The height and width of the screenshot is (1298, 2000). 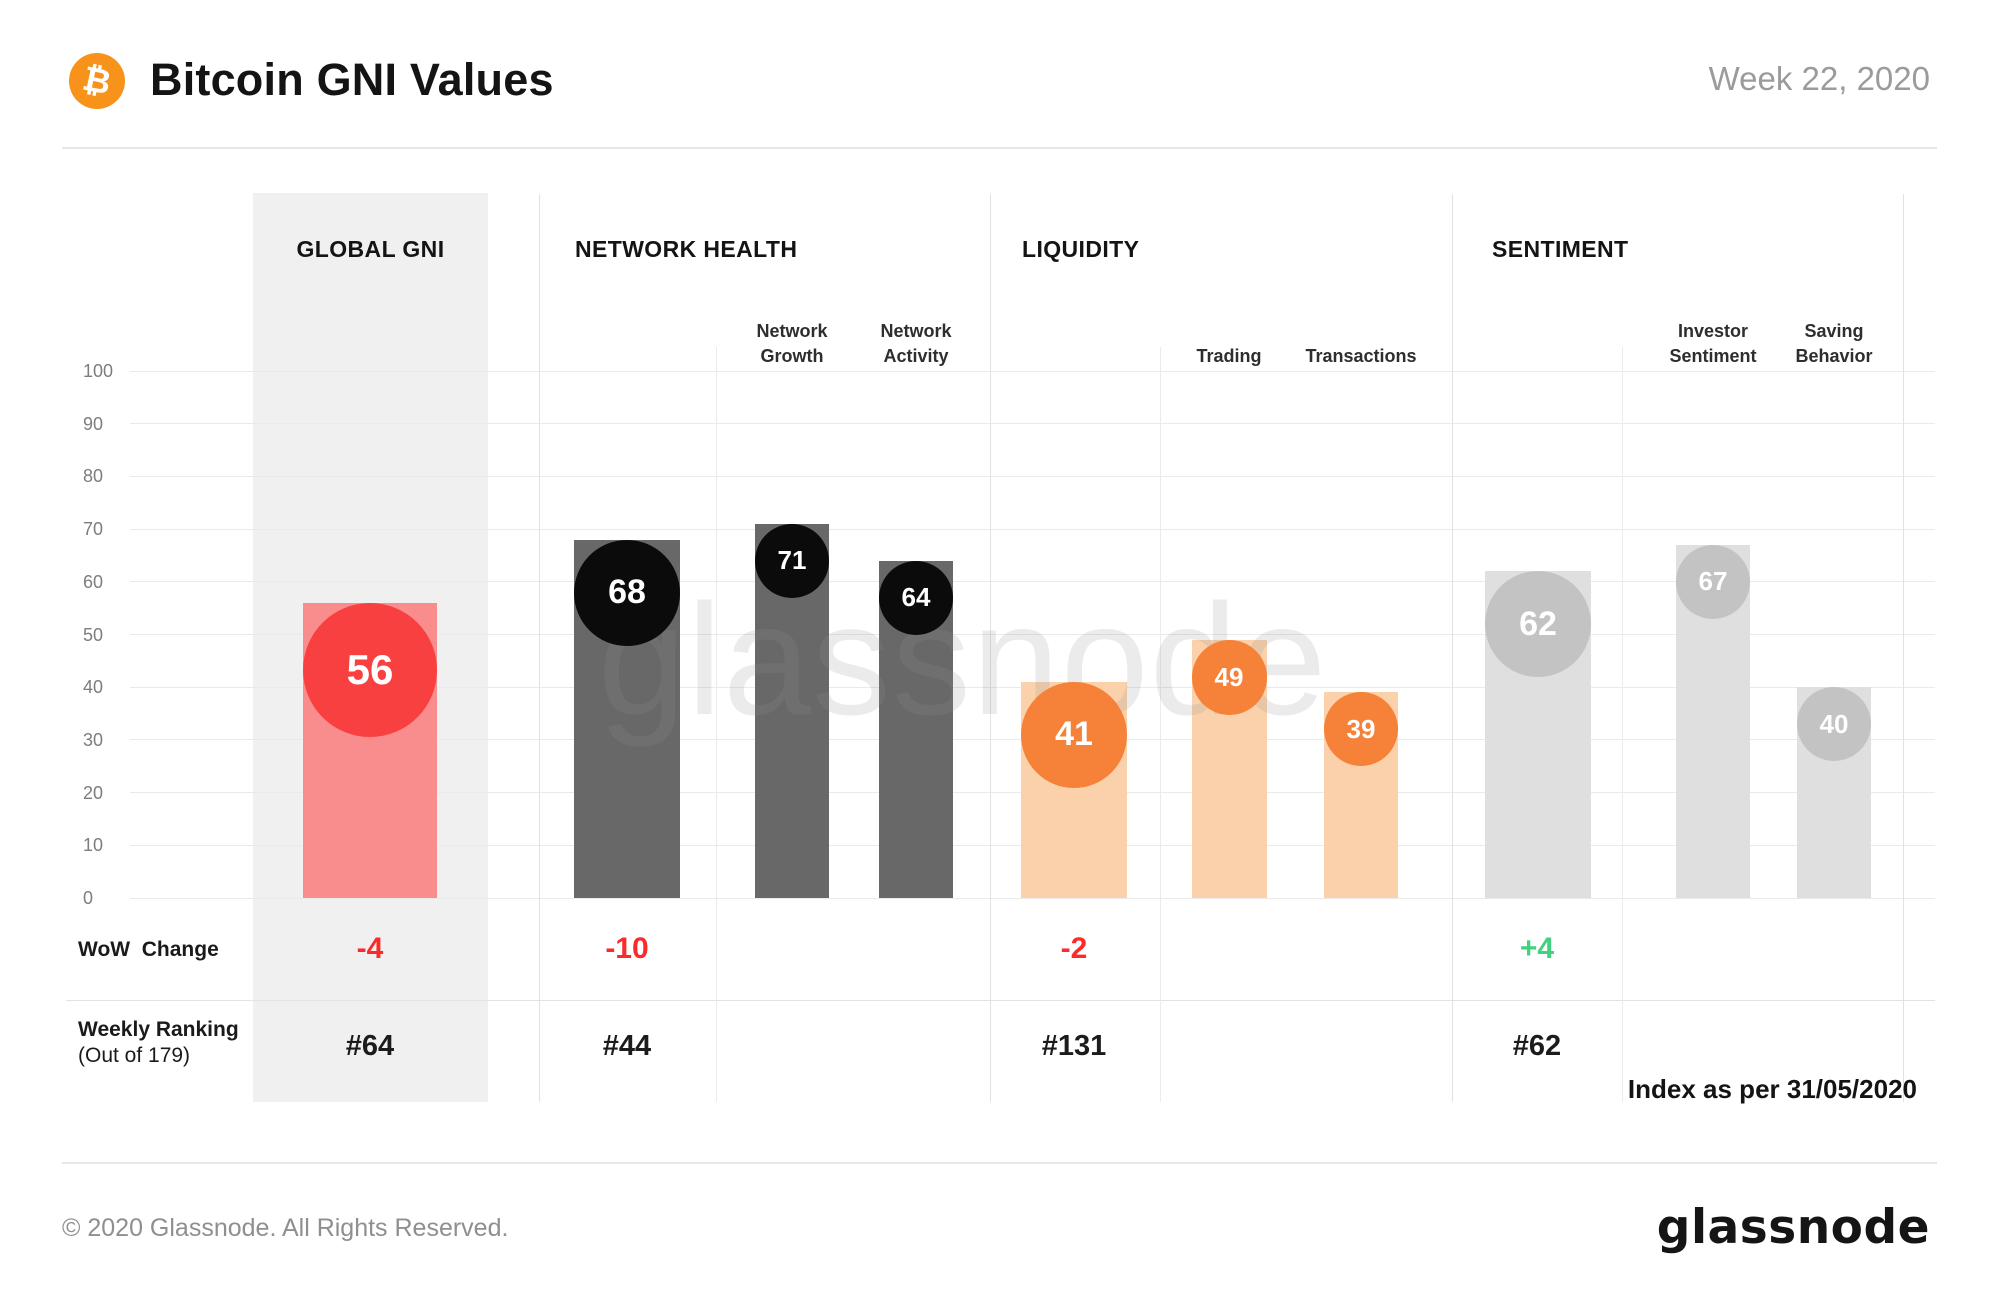 What do you see at coordinates (1819, 78) in the screenshot?
I see `week-label: Week 22, 2020` at bounding box center [1819, 78].